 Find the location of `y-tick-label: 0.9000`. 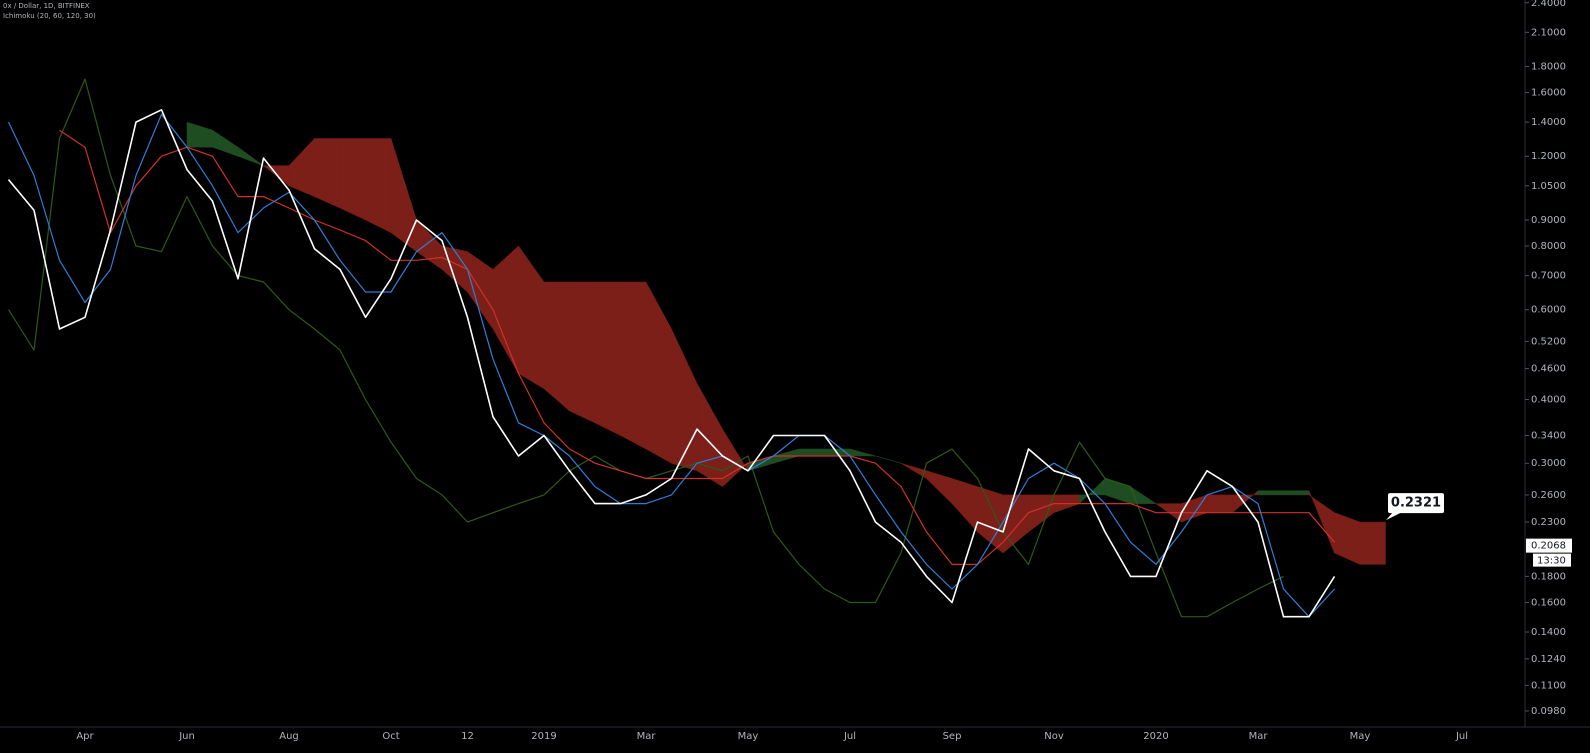

y-tick-label: 0.9000 is located at coordinates (1548, 220).